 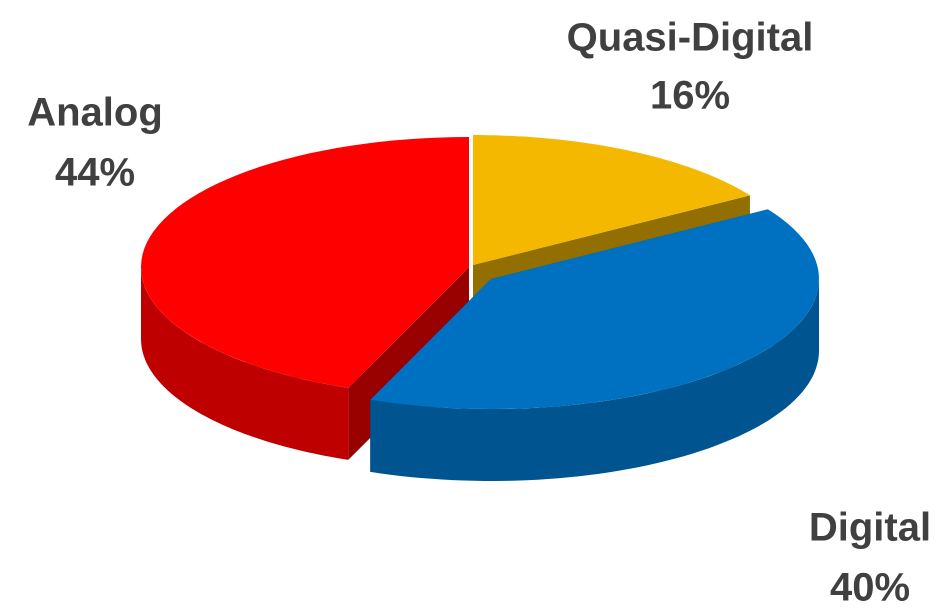 What do you see at coordinates (690, 96) in the screenshot?
I see `slice-value-label: 16%` at bounding box center [690, 96].